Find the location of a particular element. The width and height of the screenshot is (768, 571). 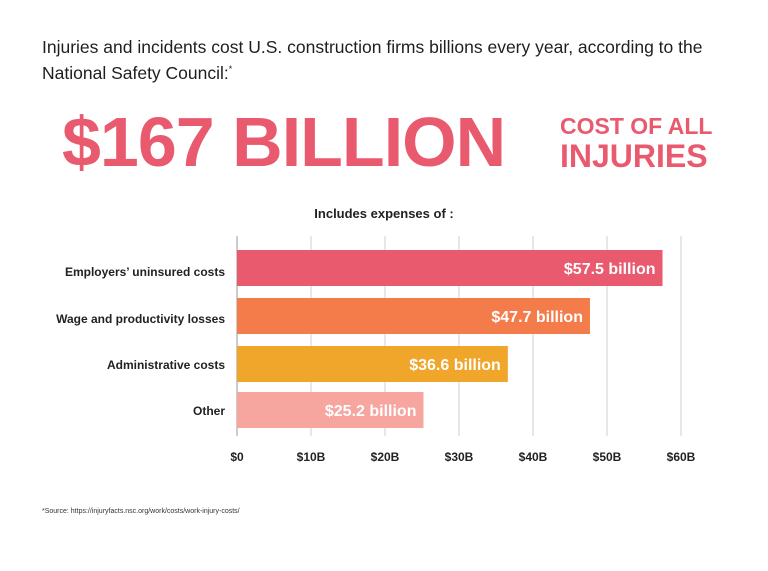

x-tick-label: $30B is located at coordinates (459, 457).